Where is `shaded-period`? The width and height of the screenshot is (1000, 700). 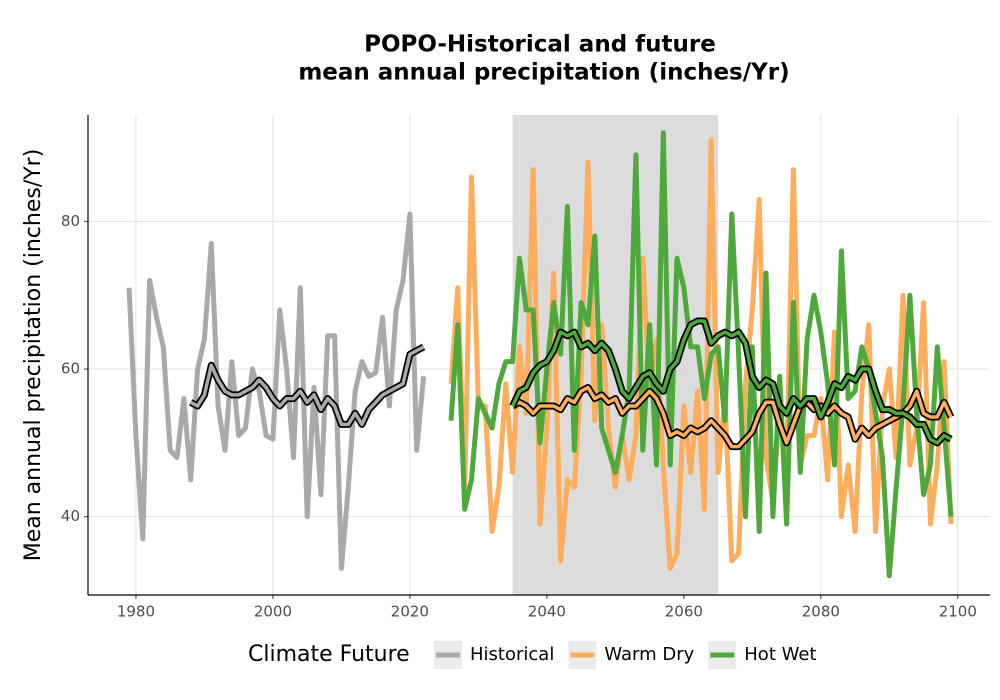
shaded-period is located at coordinates (615, 355).